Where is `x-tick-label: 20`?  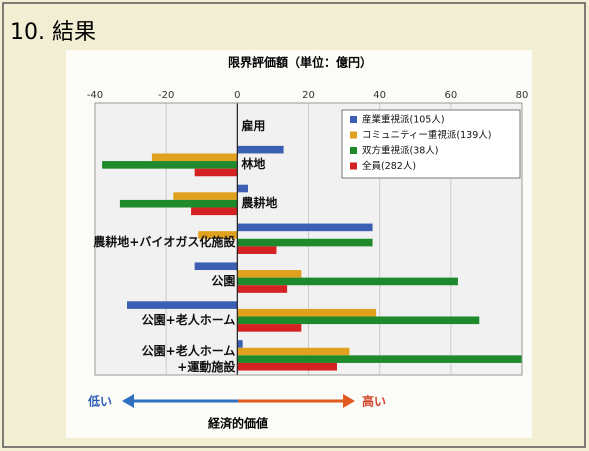
x-tick-label: 20 is located at coordinates (308, 95).